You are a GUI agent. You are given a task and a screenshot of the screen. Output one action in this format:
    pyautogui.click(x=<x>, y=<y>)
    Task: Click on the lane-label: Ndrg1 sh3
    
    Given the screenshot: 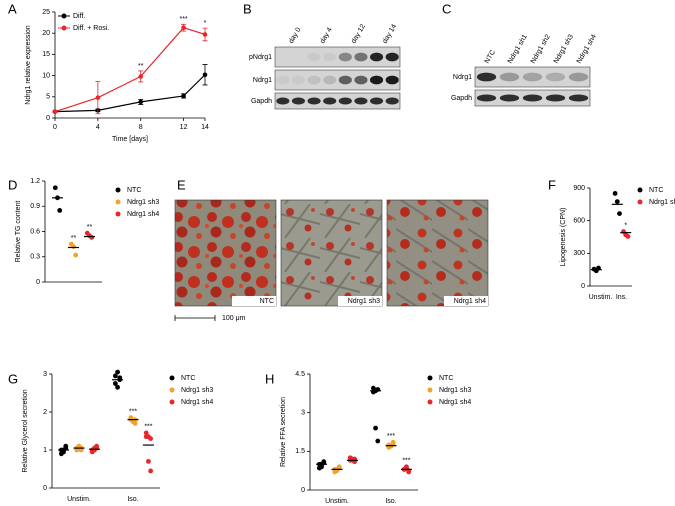 What is the action you would take?
    pyautogui.click(x=564, y=49)
    